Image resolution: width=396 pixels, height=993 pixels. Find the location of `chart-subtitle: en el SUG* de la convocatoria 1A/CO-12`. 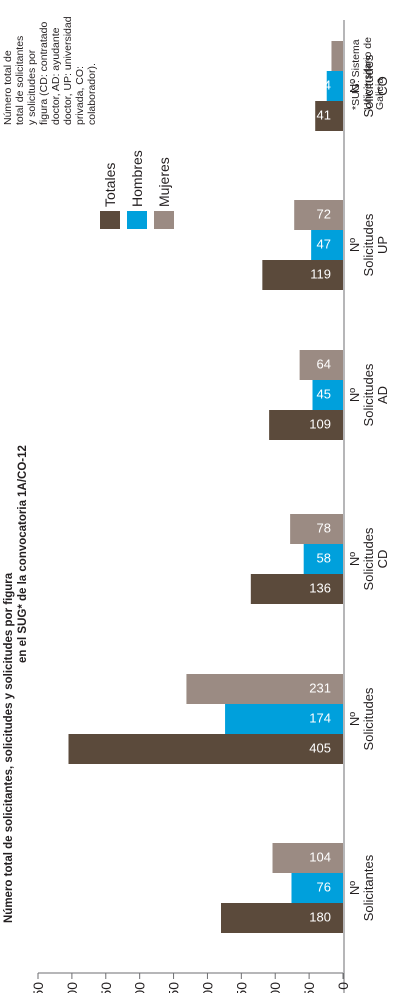

chart-subtitle: en el SUG* de la convocatoria 1A/CO-12 is located at coordinates (23, 554).